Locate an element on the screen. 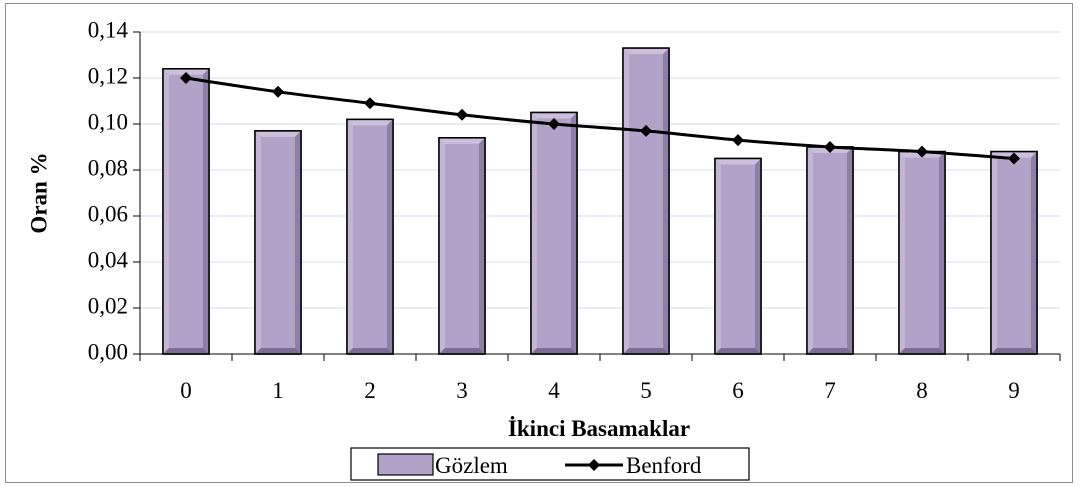  x-tick-label: 2 is located at coordinates (370, 390).